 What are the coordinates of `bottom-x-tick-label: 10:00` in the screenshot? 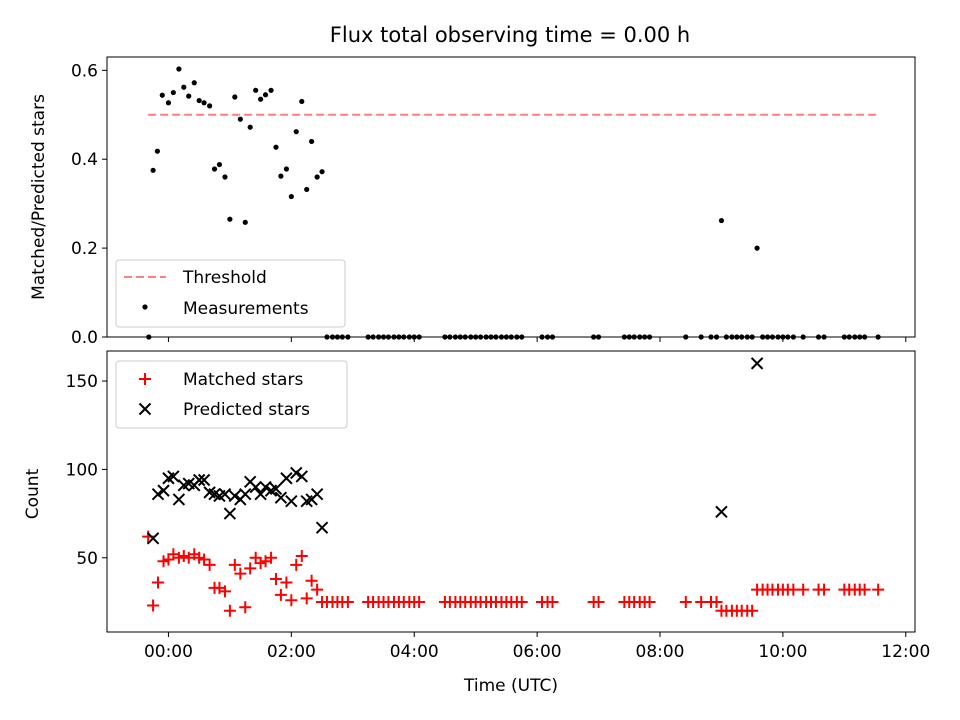 It's located at (782, 652).